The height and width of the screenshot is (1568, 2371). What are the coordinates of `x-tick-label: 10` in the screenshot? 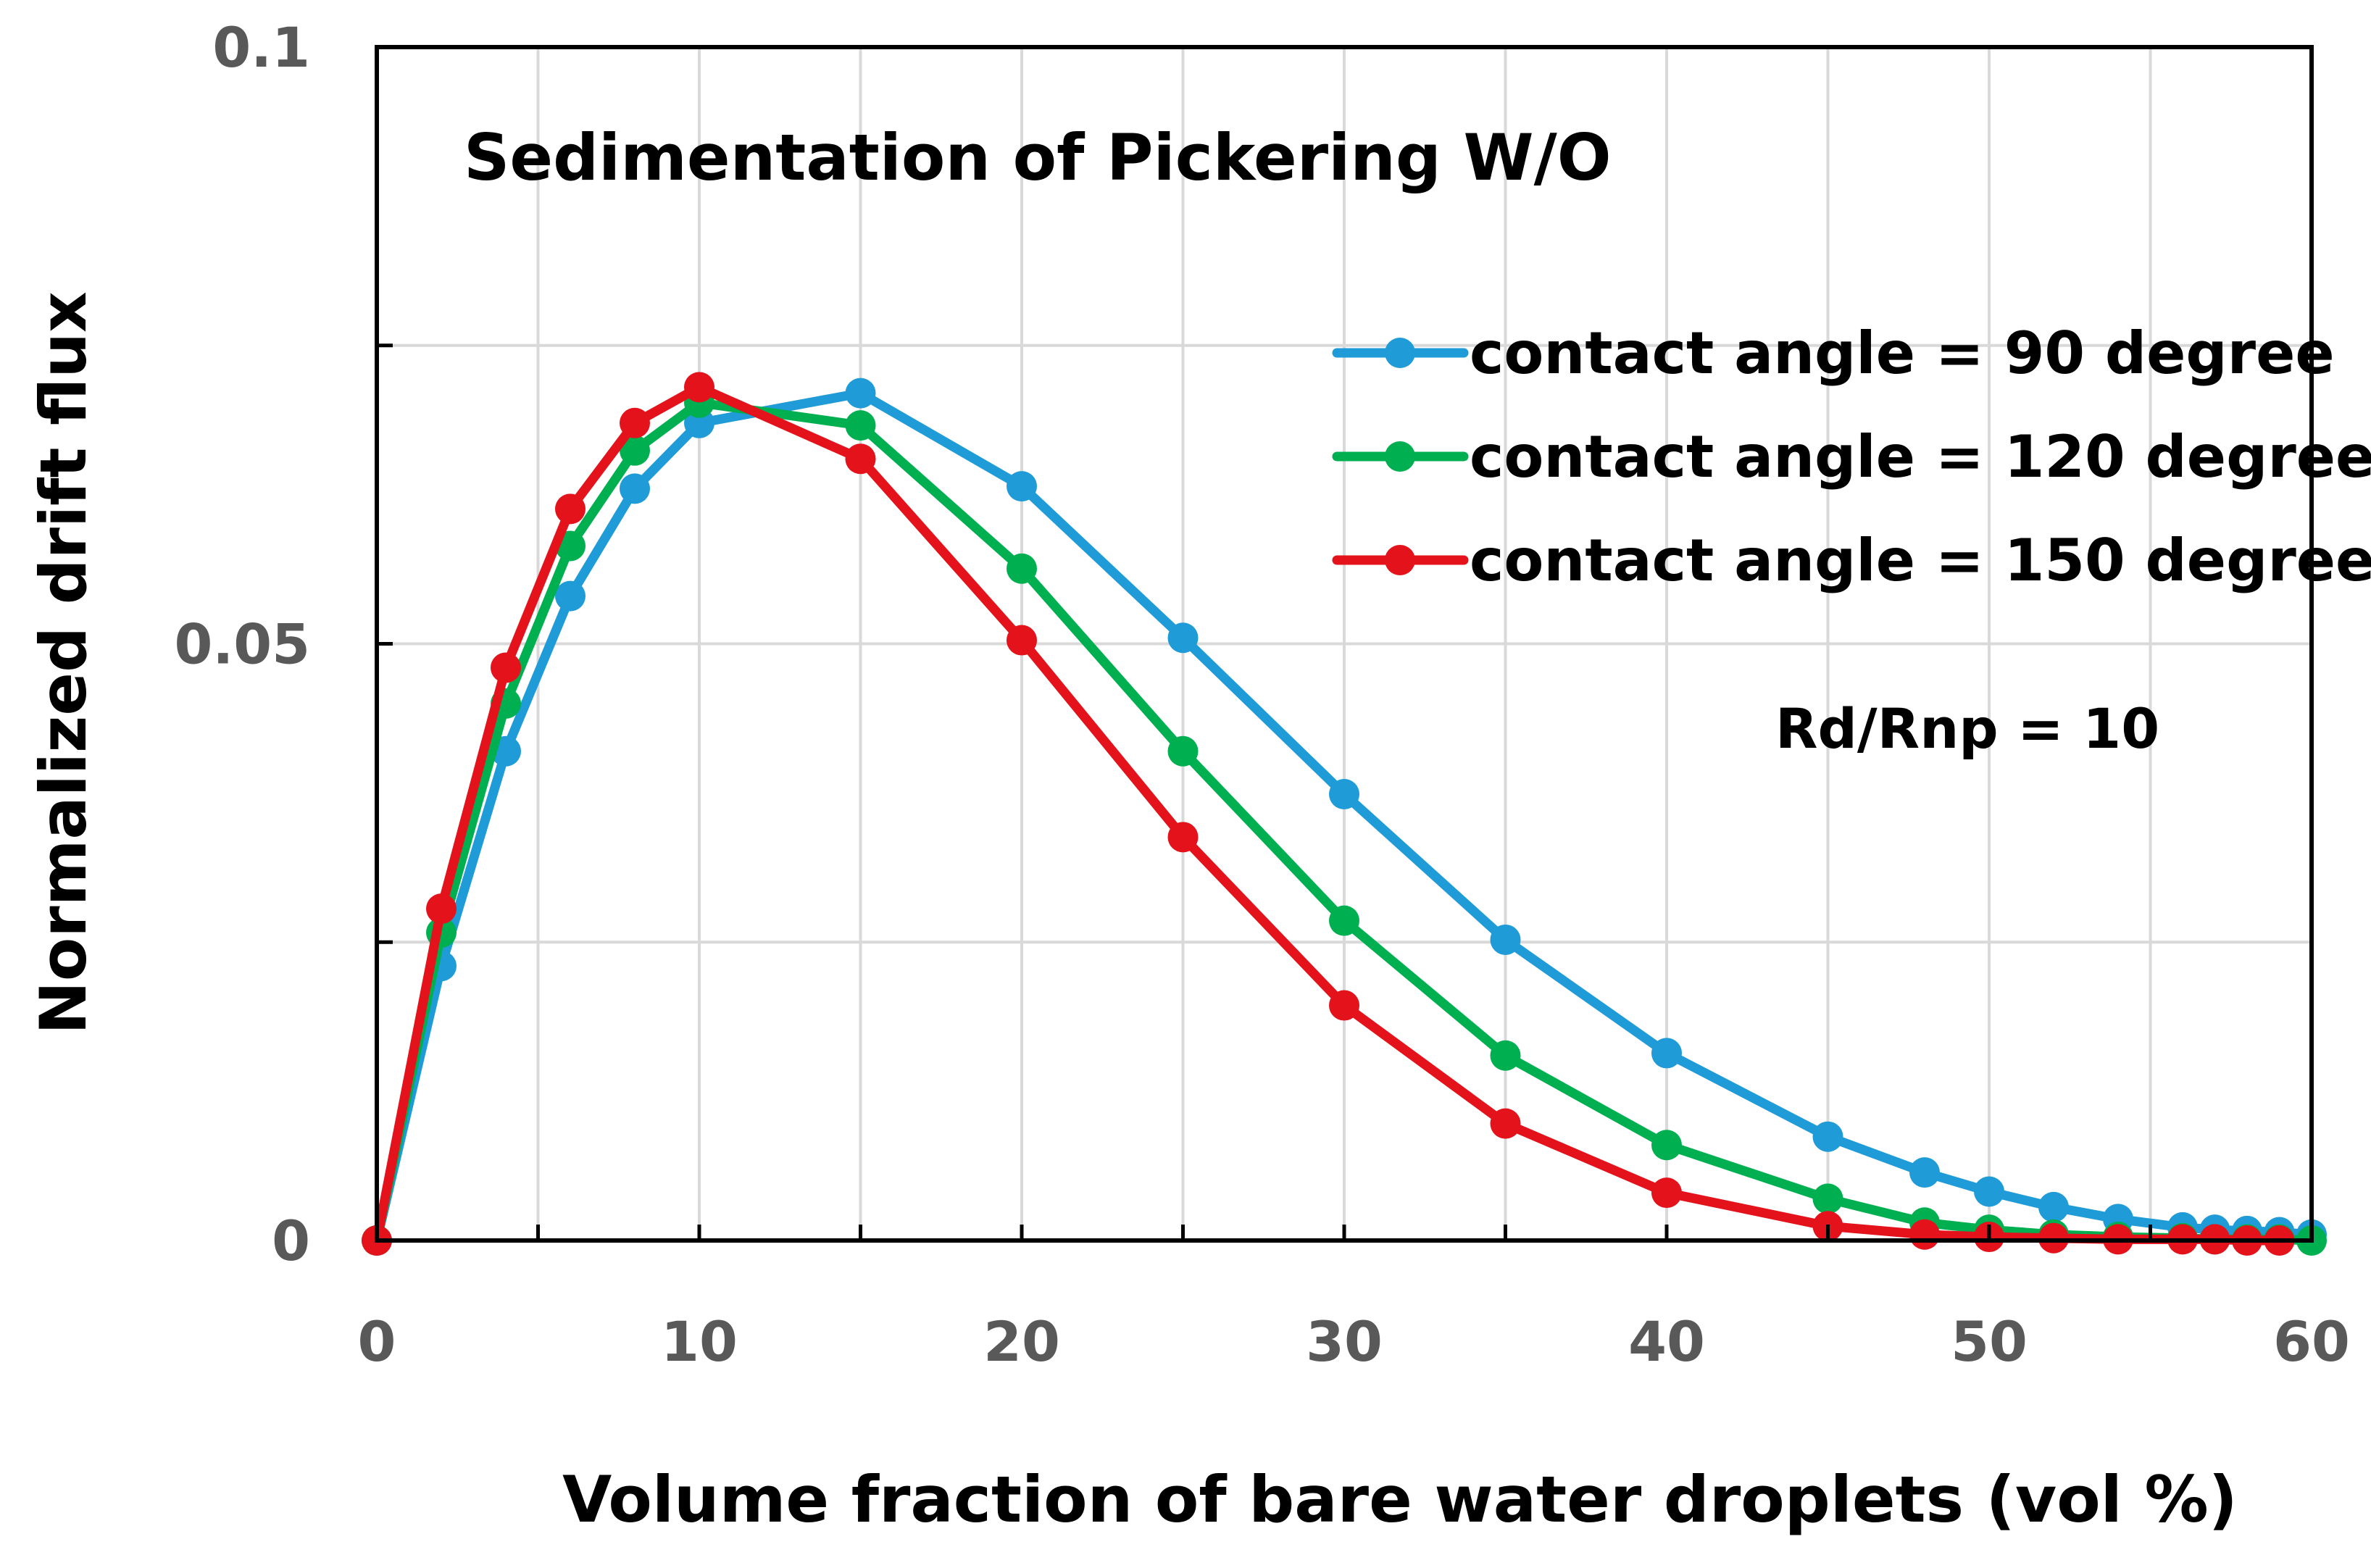 It's located at (699, 1341).